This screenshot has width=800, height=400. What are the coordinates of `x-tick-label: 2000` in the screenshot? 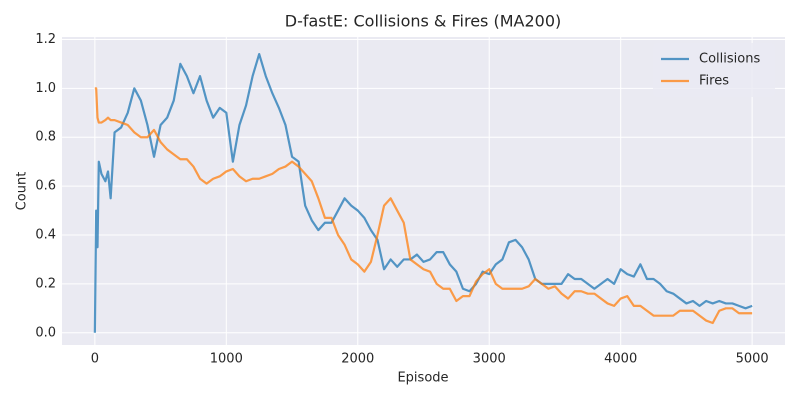 It's located at (357, 359).